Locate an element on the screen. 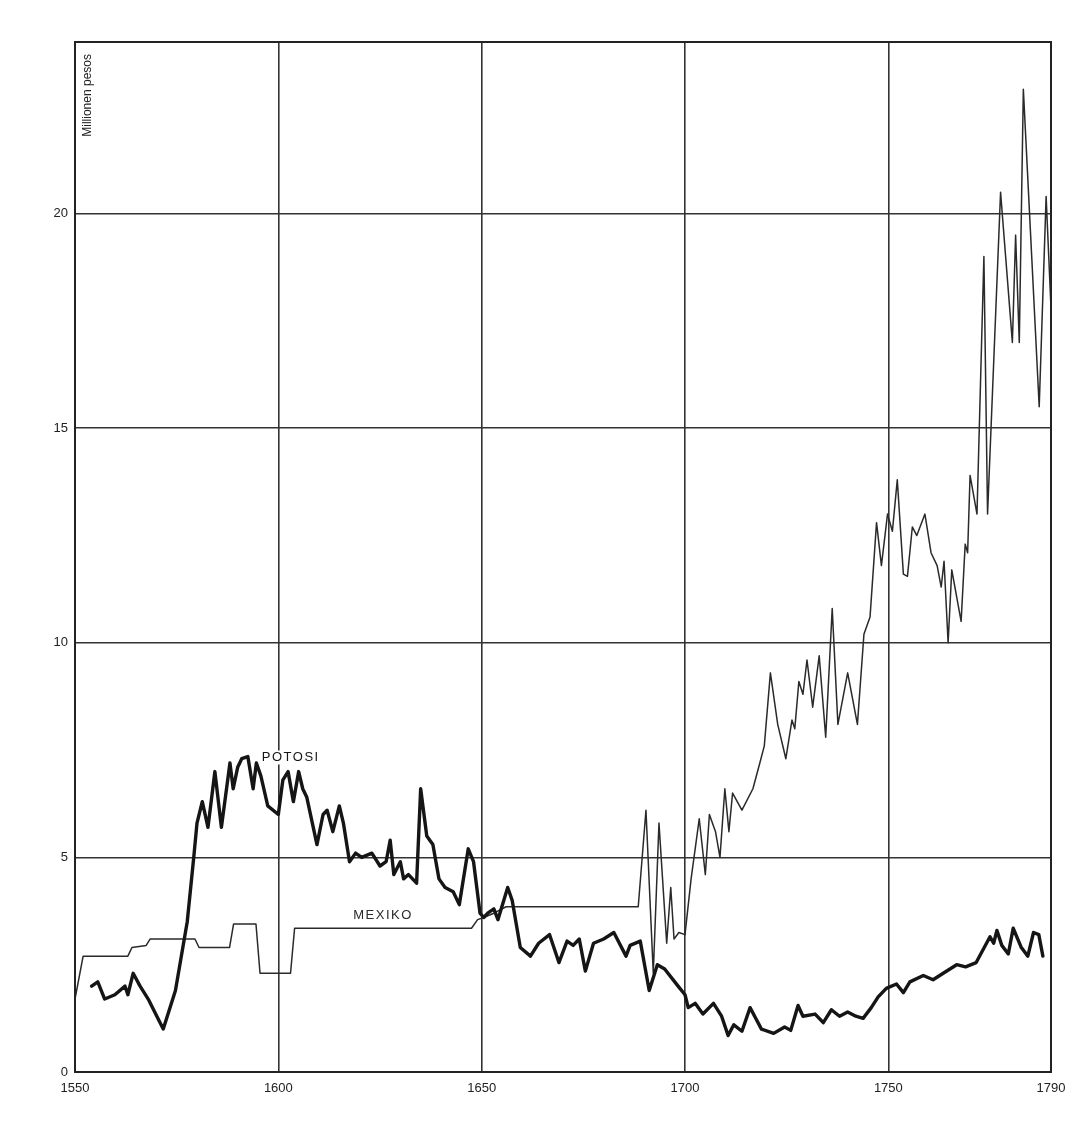 This screenshot has width=1090, height=1122. x-tick-label: 1650 is located at coordinates (482, 1088).